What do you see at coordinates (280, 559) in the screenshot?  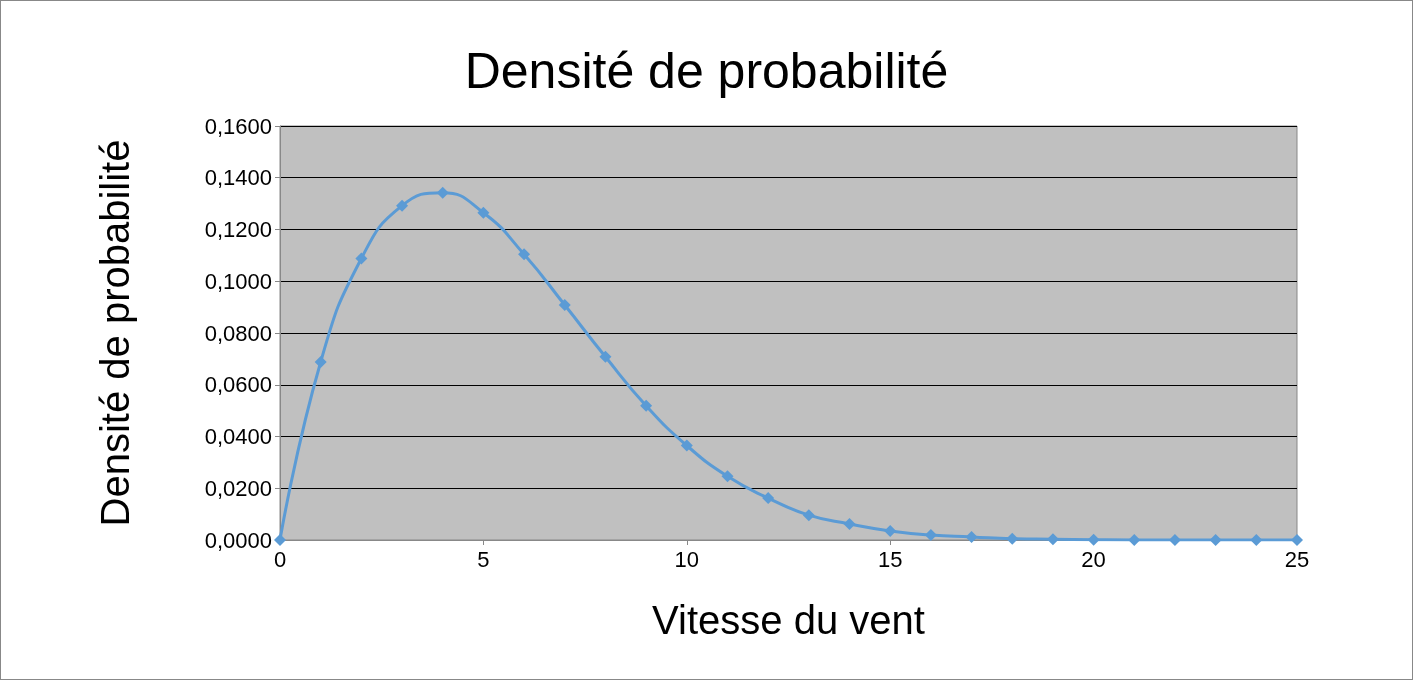 I see `x-tick-label: 0` at bounding box center [280, 559].